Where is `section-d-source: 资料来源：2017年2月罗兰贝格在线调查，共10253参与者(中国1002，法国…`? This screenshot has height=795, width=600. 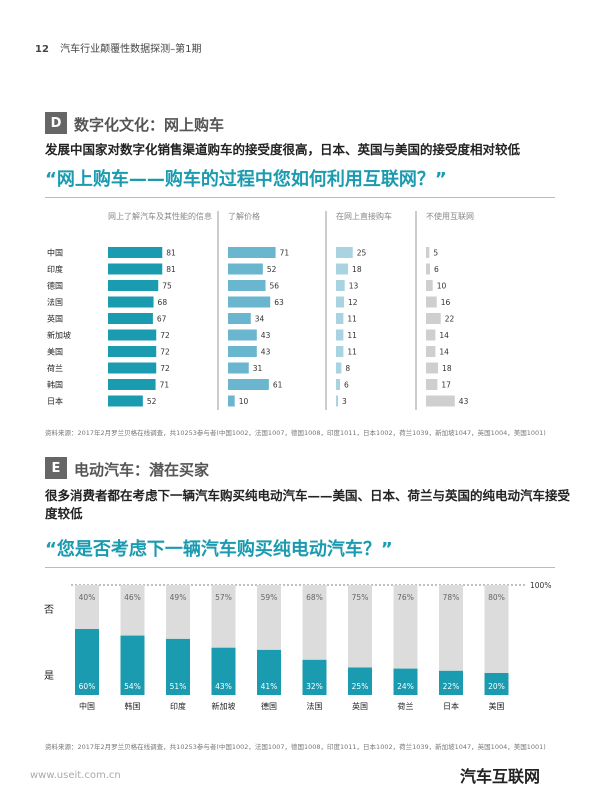
section-d-source: 资料来源：2017年2月罗兰贝格在线调查，共10253参与者(中国1002，法国… is located at coordinates (295, 433).